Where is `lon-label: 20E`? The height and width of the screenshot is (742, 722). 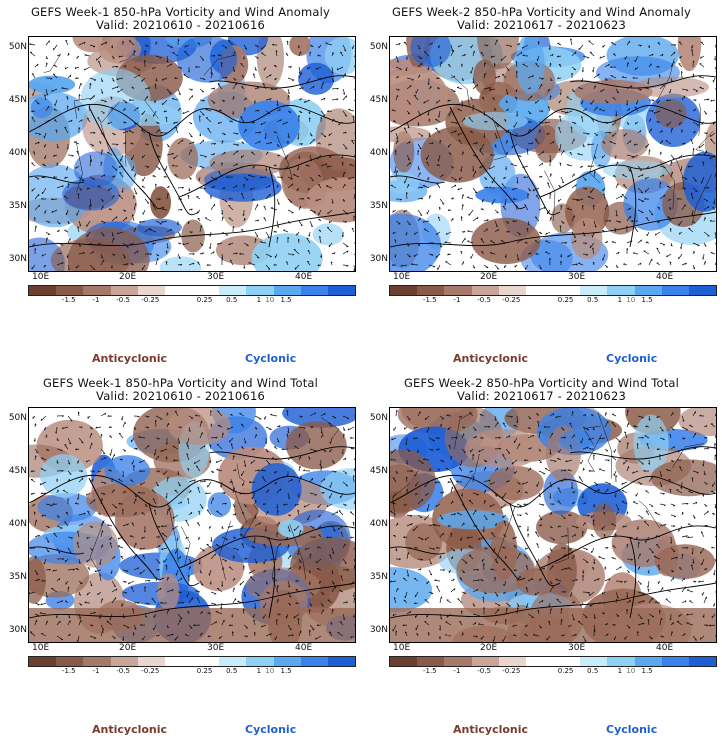
lon-label: 20E is located at coordinates (489, 277).